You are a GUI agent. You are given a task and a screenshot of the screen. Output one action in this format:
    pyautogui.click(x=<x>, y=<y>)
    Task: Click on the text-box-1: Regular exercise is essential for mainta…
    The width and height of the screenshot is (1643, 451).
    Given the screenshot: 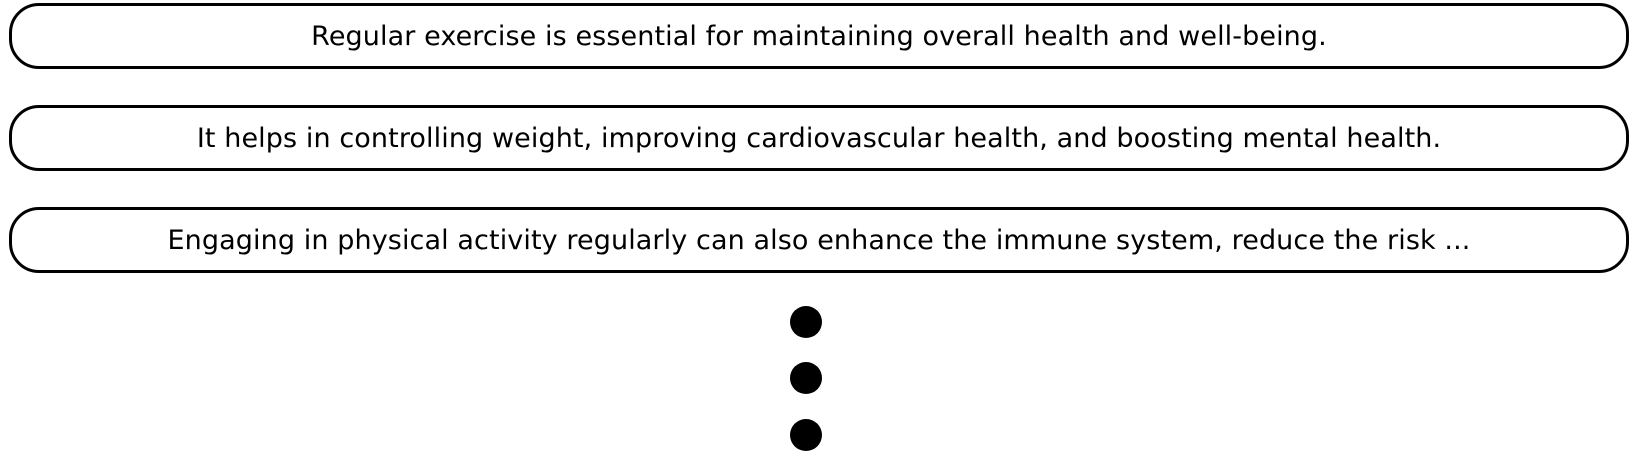 What is the action you would take?
    pyautogui.click(x=819, y=36)
    